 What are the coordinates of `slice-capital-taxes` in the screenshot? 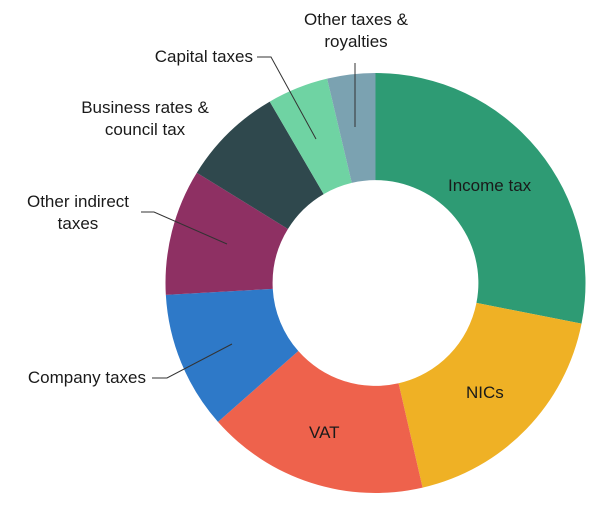 It's located at (310, 136).